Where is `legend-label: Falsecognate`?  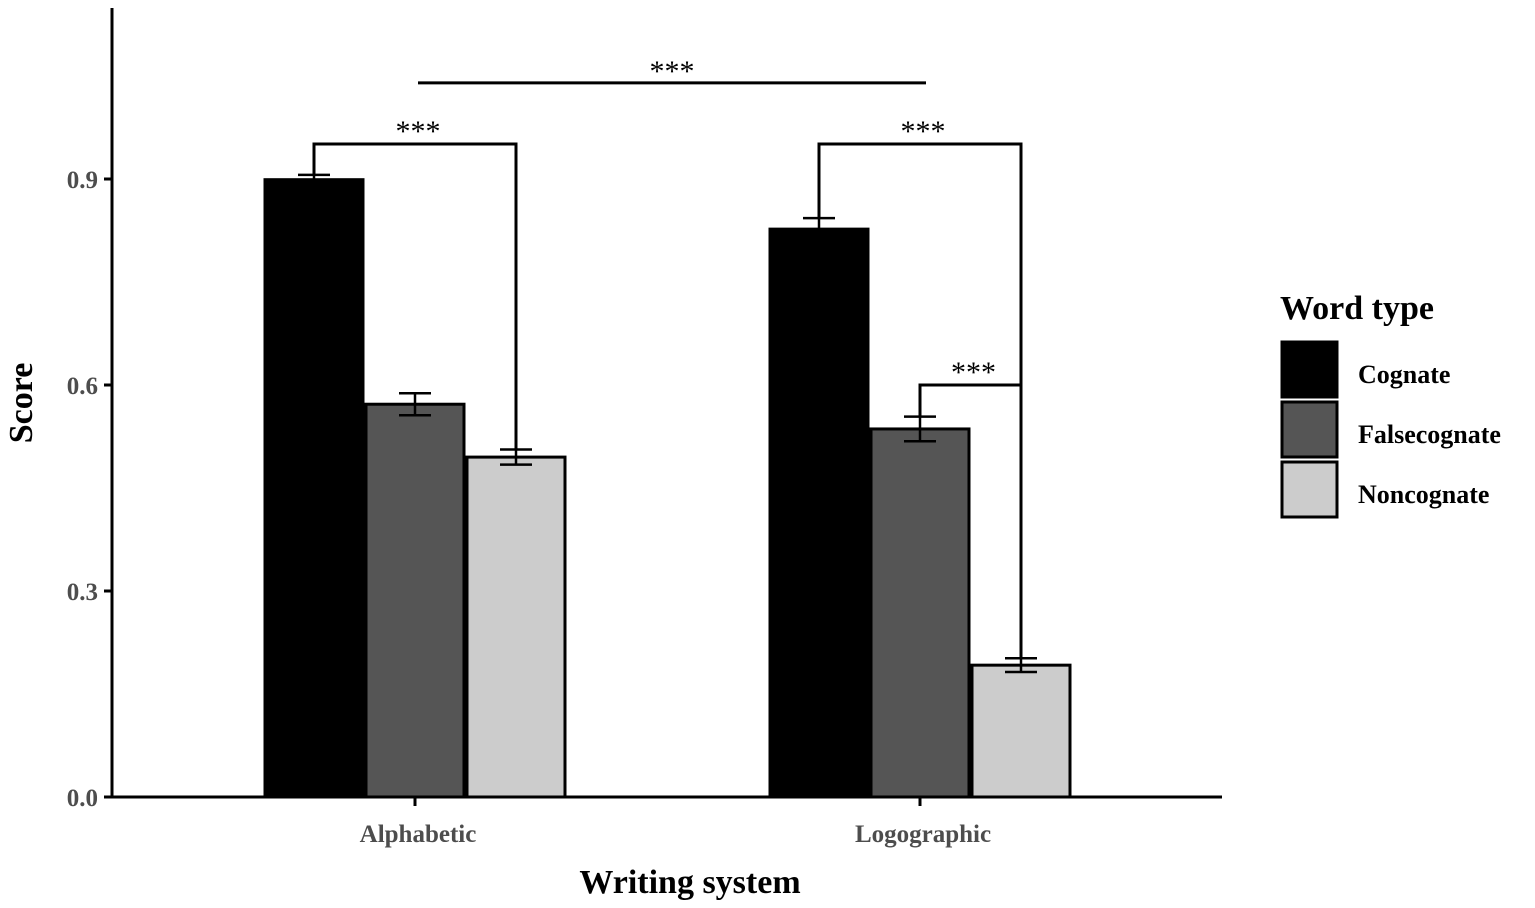 legend-label: Falsecognate is located at coordinates (1429, 434).